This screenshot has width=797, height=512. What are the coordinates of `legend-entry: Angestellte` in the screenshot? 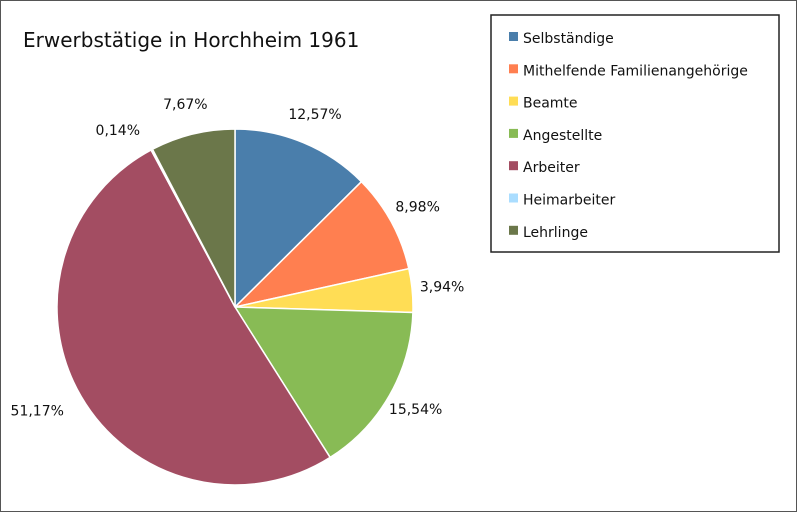 It's located at (562, 136).